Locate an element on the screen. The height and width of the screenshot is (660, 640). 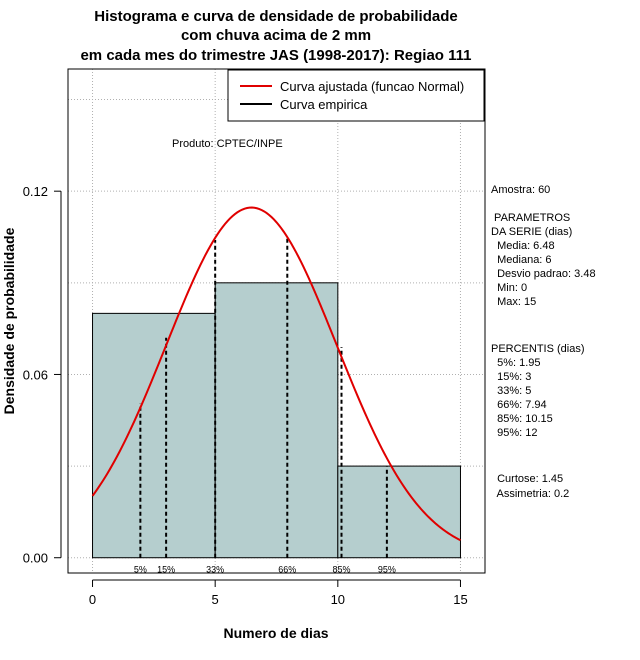
stat-line-9: 5%: 1.95 is located at coordinates (516, 363).